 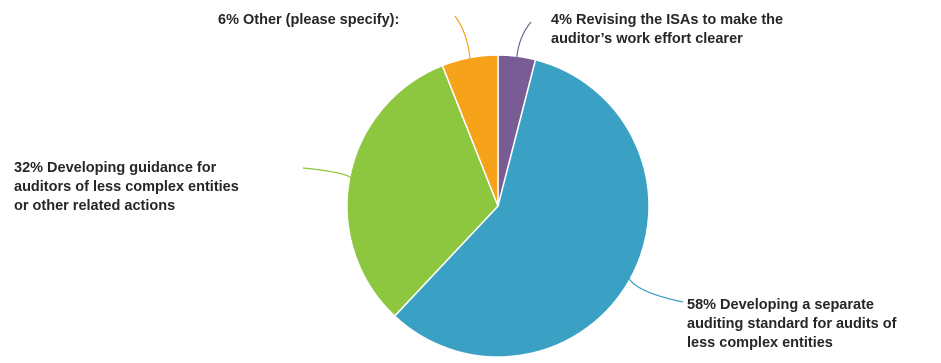 I want to click on slice-label-line: or other related actions, so click(x=95, y=206).